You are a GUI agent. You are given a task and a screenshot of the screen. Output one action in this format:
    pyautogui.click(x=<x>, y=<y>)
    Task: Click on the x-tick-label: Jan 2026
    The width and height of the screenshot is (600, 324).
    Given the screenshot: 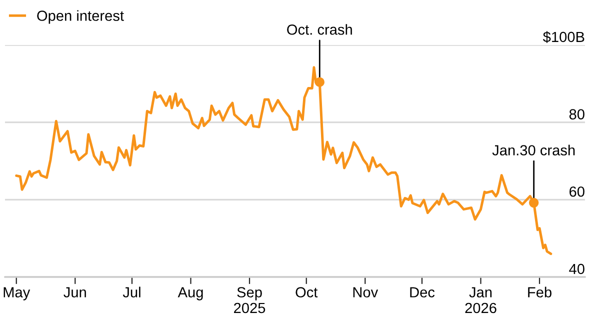 What is the action you would take?
    pyautogui.click(x=480, y=300)
    